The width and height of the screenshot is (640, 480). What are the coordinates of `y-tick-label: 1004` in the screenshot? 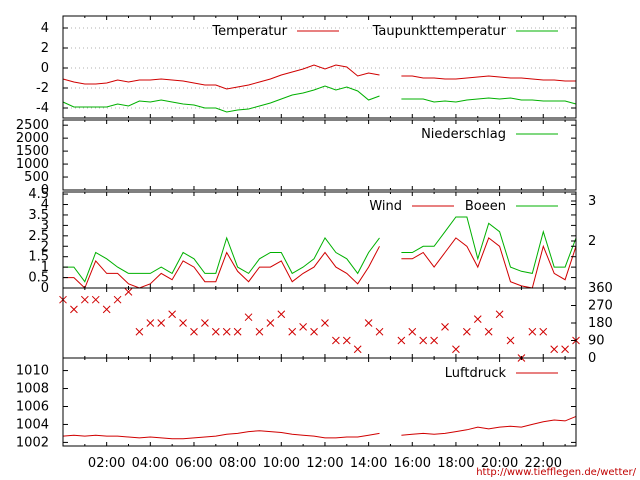 It's located at (32, 424).